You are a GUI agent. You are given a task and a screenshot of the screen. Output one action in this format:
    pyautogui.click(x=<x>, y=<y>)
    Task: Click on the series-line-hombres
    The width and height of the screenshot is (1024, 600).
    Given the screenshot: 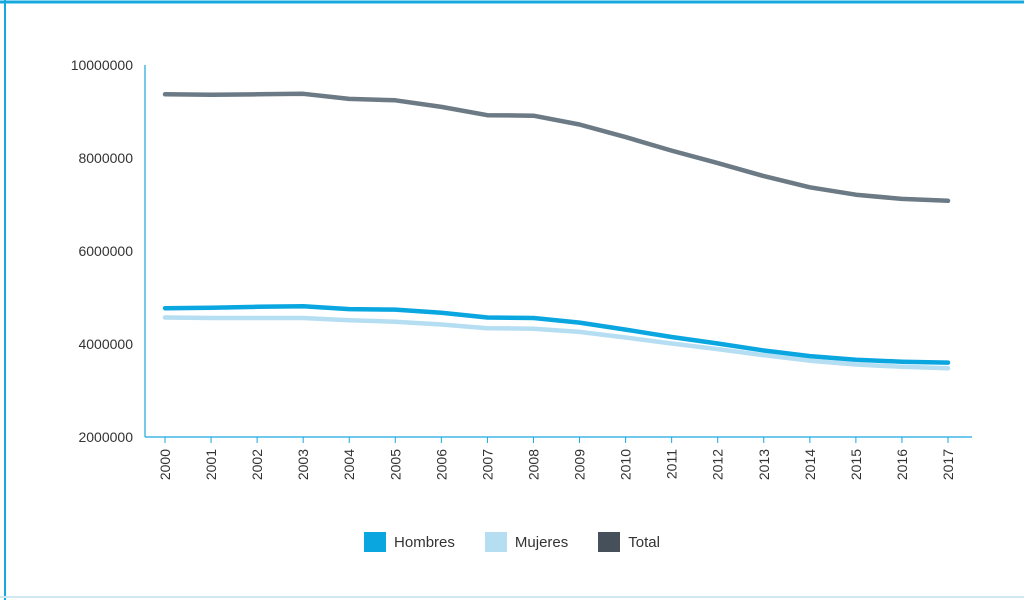 What is the action you would take?
    pyautogui.click(x=556, y=334)
    